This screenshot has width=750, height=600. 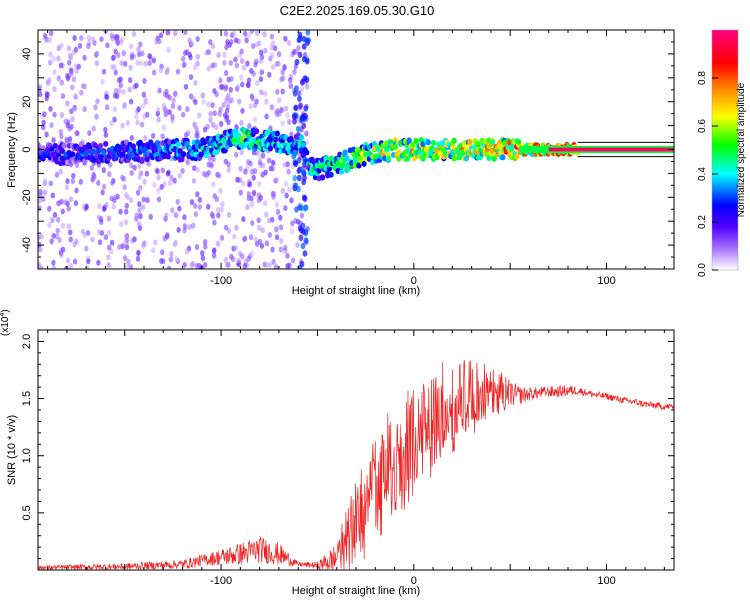 What do you see at coordinates (5, 310) in the screenshot?
I see `snr-y-multiplier-close: )` at bounding box center [5, 310].